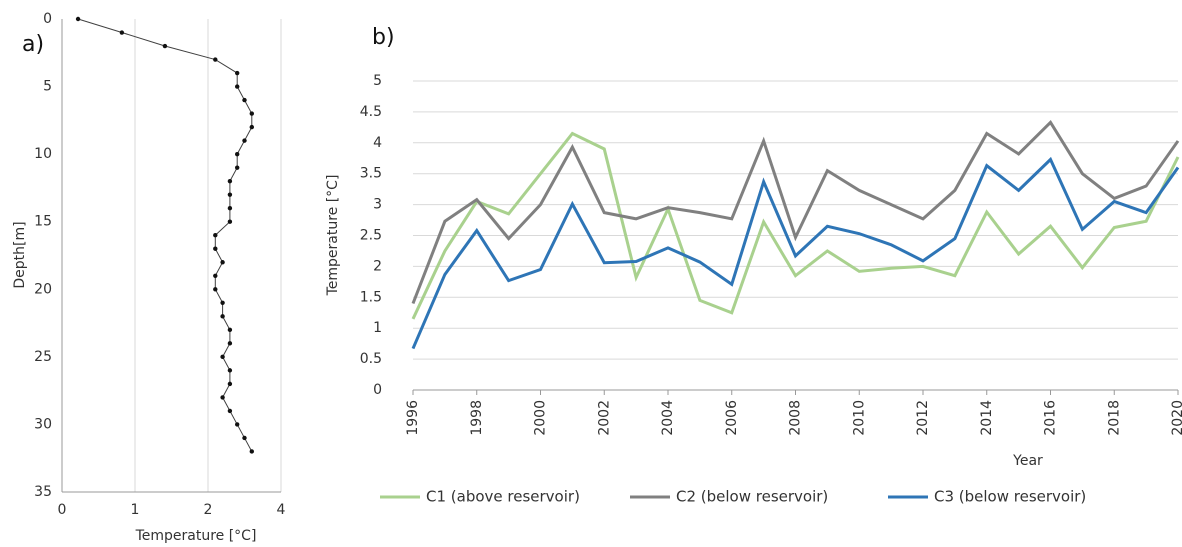 Image resolution: width=1182 pixels, height=547 pixels. I want to click on x-tick-label: 2000, so click(541, 418).